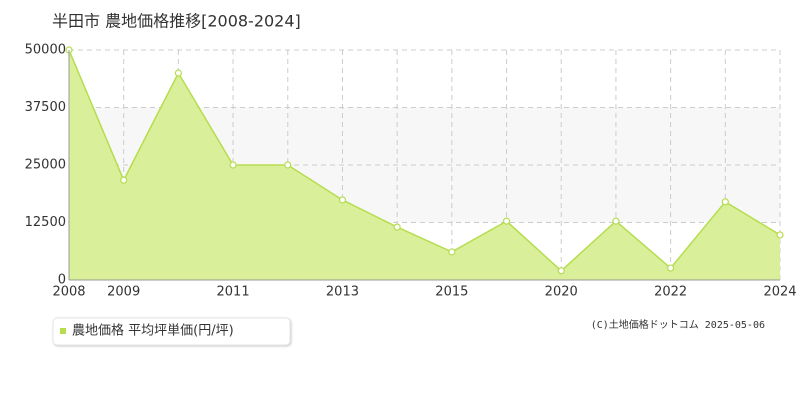 The width and height of the screenshot is (800, 404). What do you see at coordinates (451, 292) in the screenshot?
I see `x-tick-label: 2015` at bounding box center [451, 292].